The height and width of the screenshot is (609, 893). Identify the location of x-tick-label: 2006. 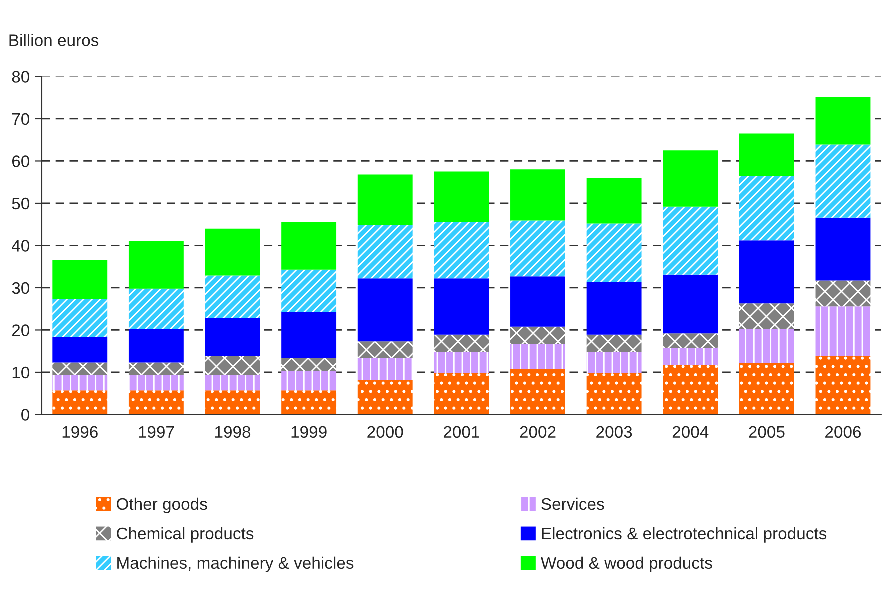
(844, 432).